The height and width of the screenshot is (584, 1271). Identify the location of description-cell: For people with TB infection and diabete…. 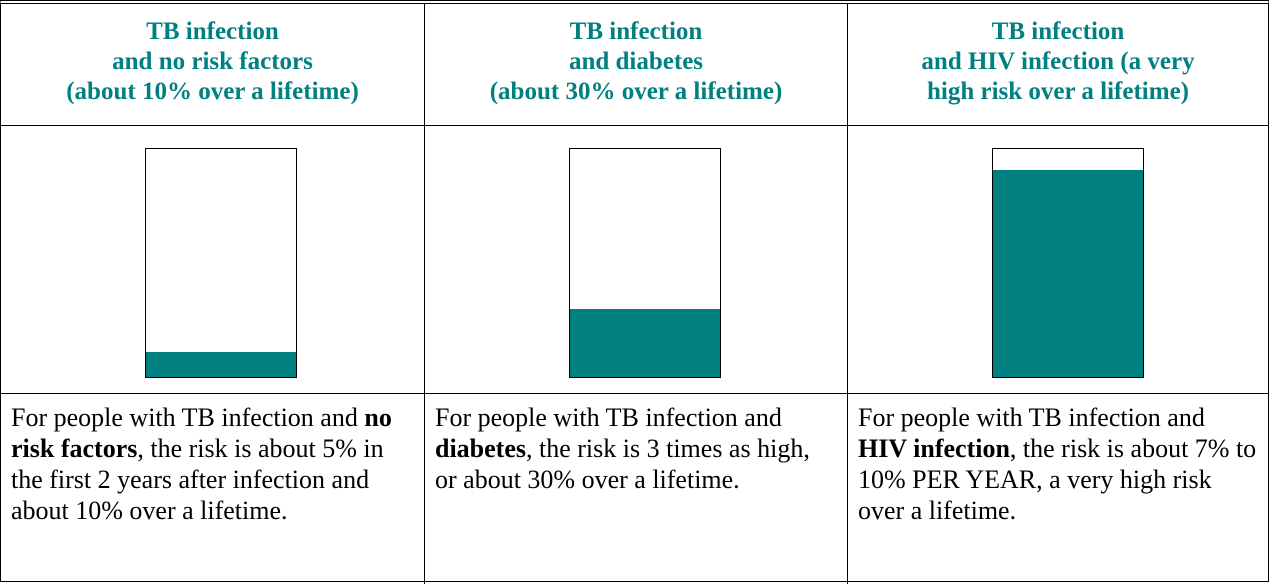
(636, 489).